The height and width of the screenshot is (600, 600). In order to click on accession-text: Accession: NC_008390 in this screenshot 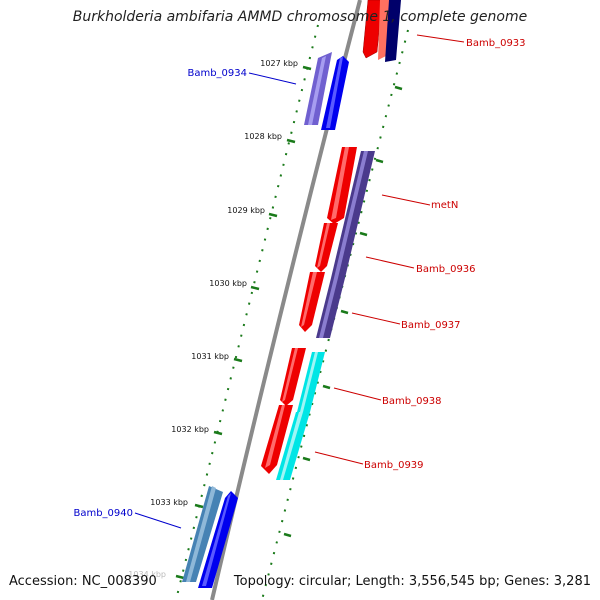, I will do `click(83, 581)`.